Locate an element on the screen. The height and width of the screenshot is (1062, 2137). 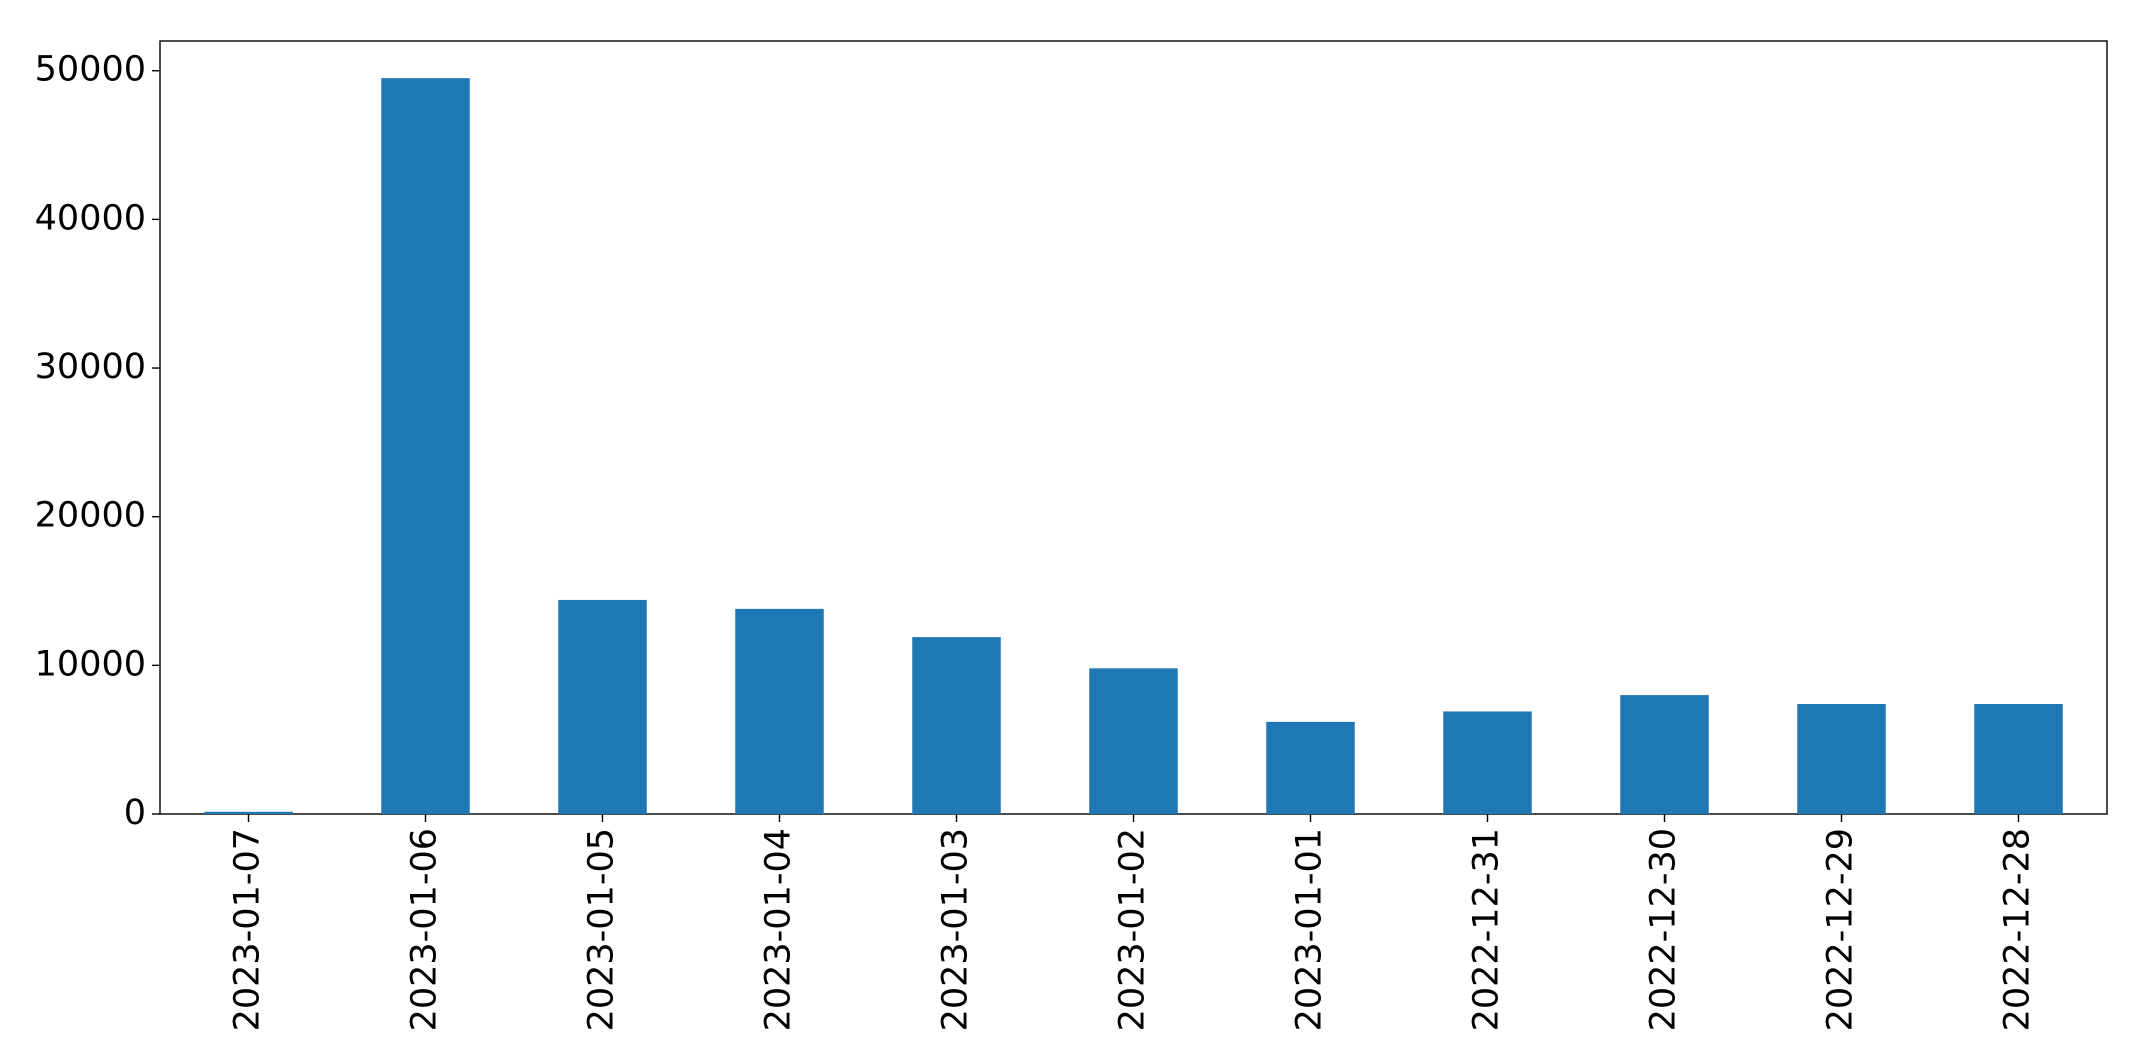
x-tick-label: 2022-12-30 is located at coordinates (1664, 929).